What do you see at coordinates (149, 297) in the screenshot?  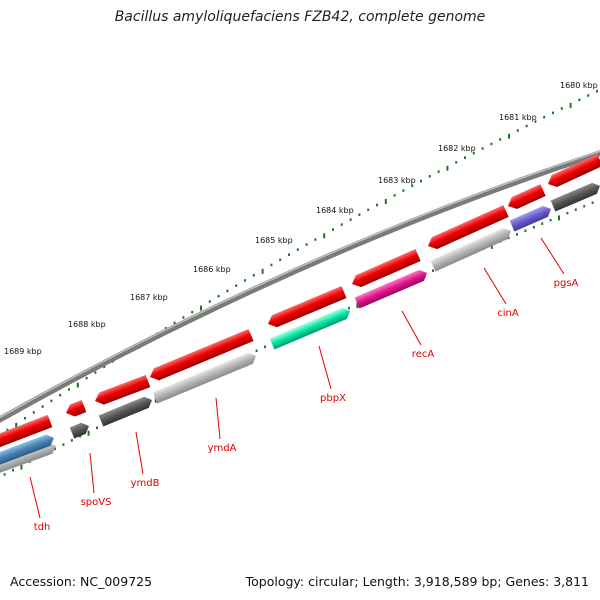 I see `tick-label: 1687 kbp` at bounding box center [149, 297].